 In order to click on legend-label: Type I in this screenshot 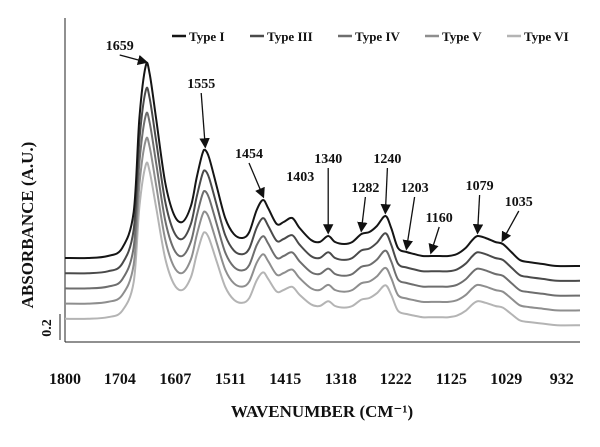, I will do `click(207, 36)`.